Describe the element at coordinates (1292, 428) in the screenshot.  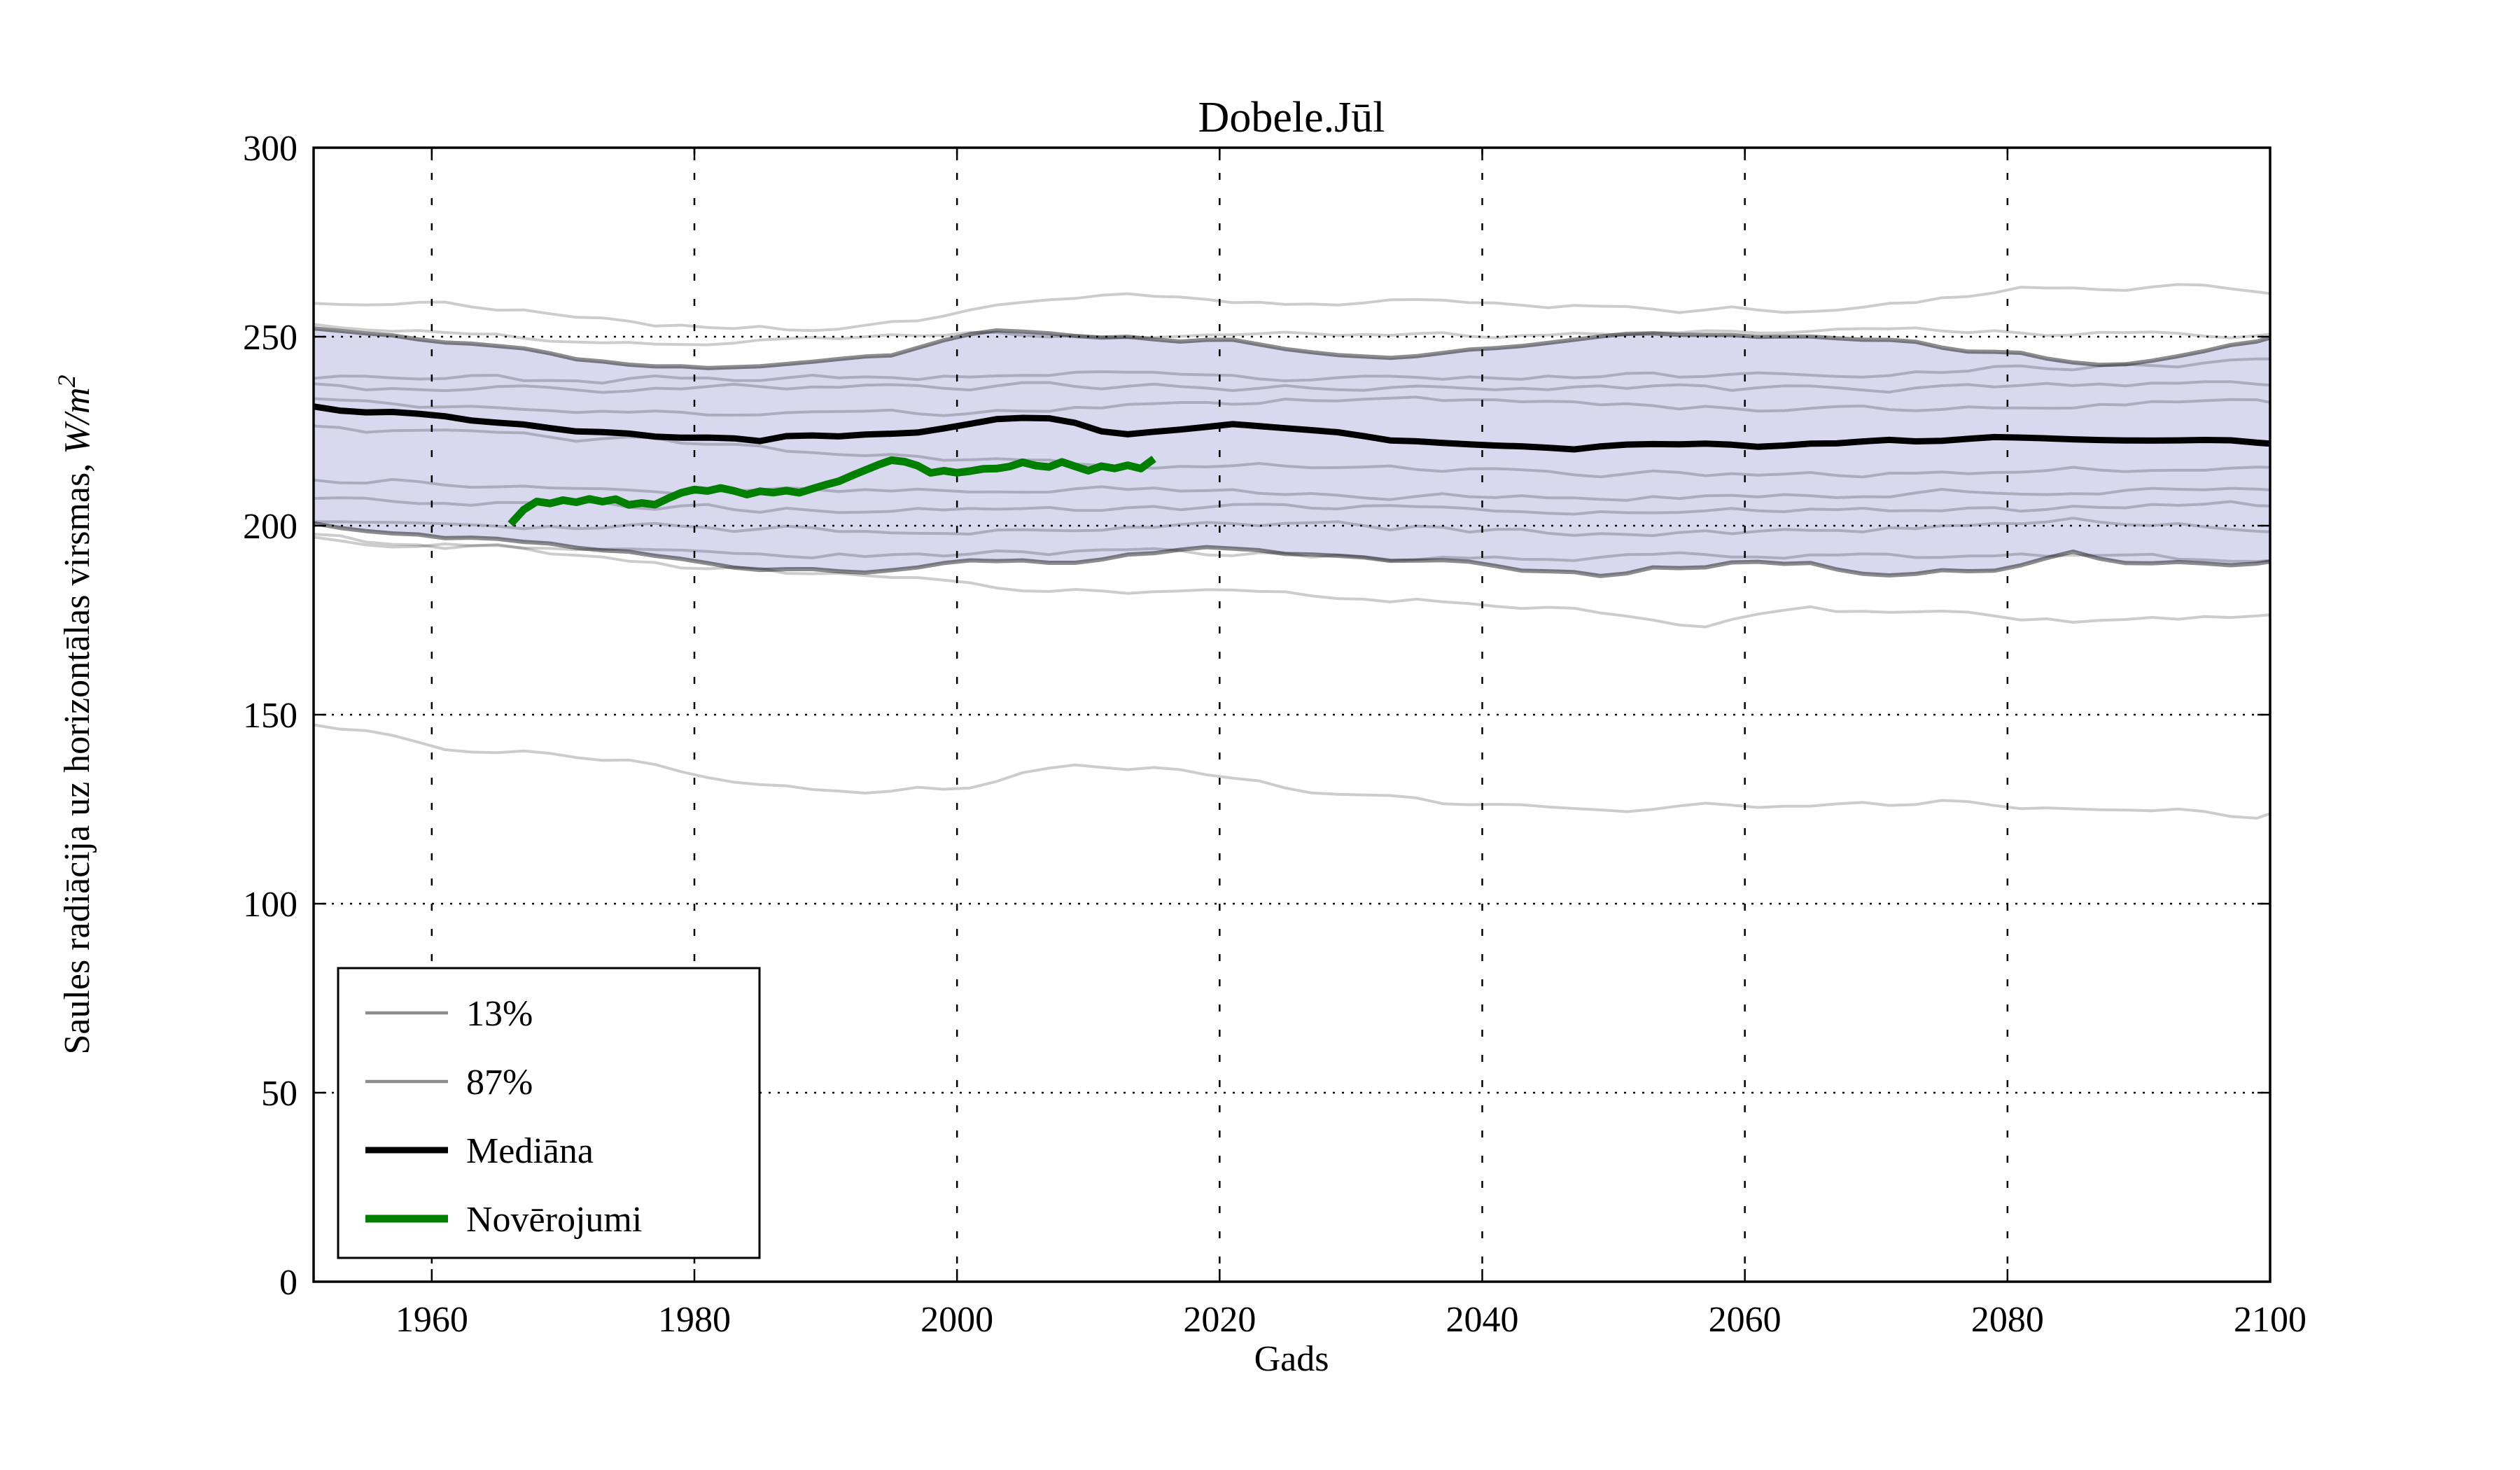
I see `median-line` at that location.